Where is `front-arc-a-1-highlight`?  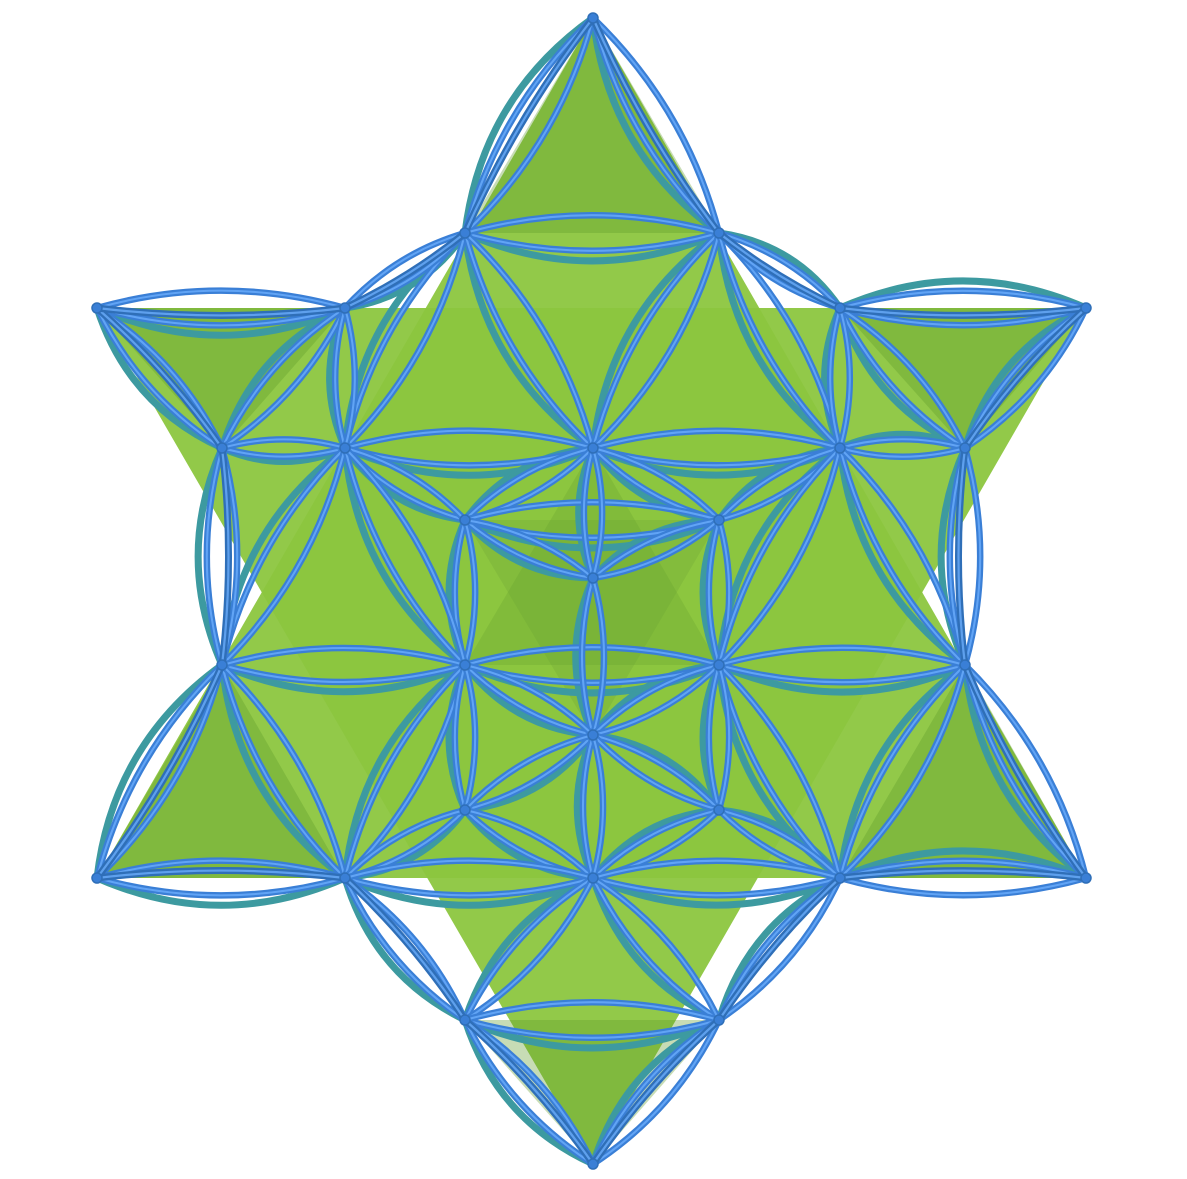
front-arc-a-1-highlight is located at coordinates (656, 125).